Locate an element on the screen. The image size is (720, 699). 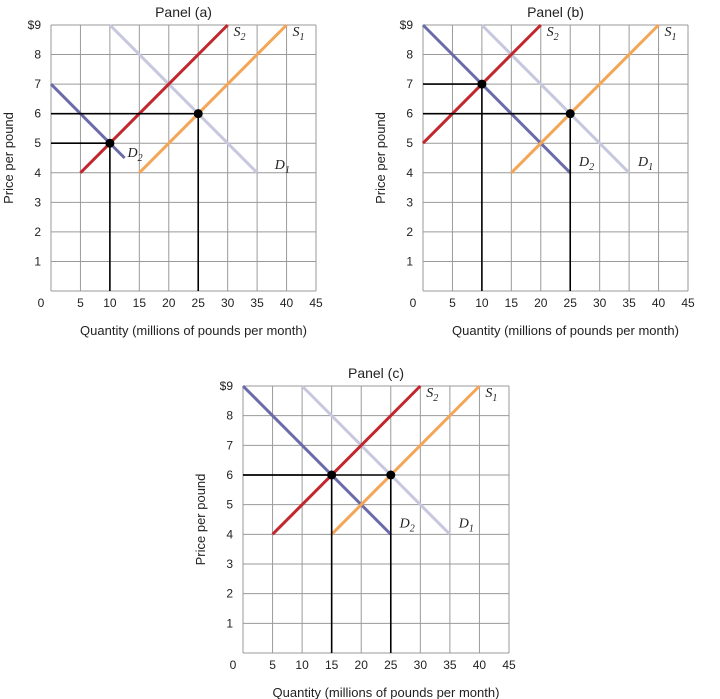
grid is located at coordinates (555, 158).